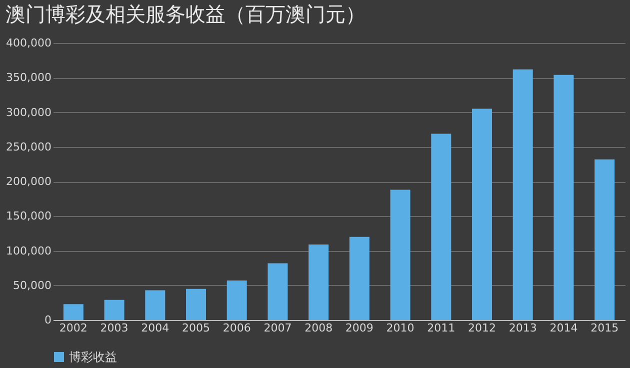  Describe the element at coordinates (522, 328) in the screenshot. I see `x-tick-label: 2013` at that location.